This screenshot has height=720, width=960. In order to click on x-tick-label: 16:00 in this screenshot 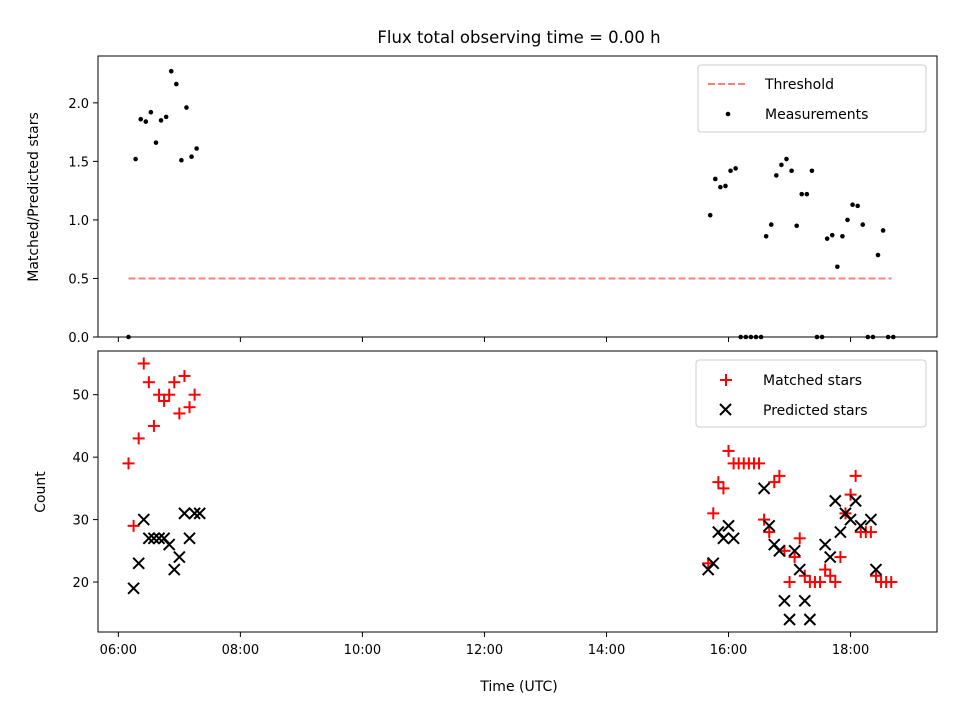, I will do `click(728, 650)`.